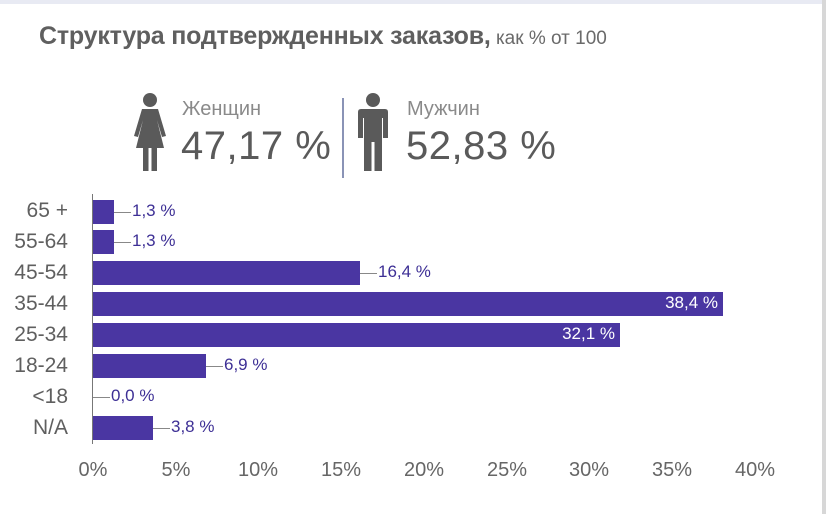 This screenshot has width=826, height=514. What do you see at coordinates (41, 365) in the screenshot?
I see `category-label: 18-24` at bounding box center [41, 365].